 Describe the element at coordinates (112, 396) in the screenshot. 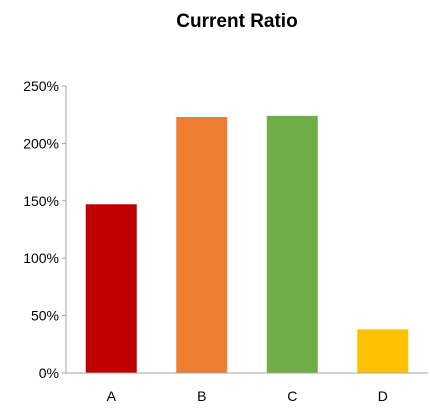

I see `x-tick-label: A` at that location.